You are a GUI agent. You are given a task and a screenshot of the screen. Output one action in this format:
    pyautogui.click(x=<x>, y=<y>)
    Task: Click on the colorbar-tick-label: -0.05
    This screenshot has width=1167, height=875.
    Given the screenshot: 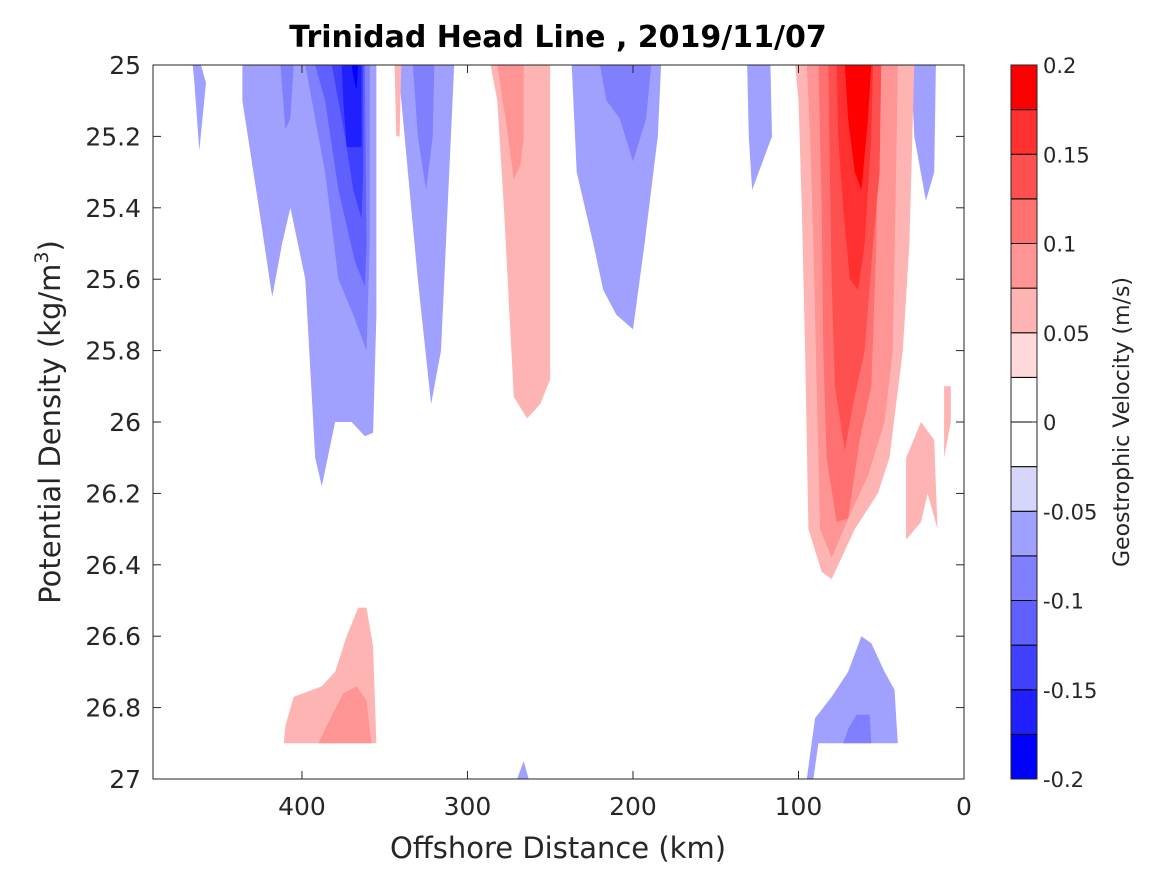 What is the action you would take?
    pyautogui.click(x=1070, y=512)
    